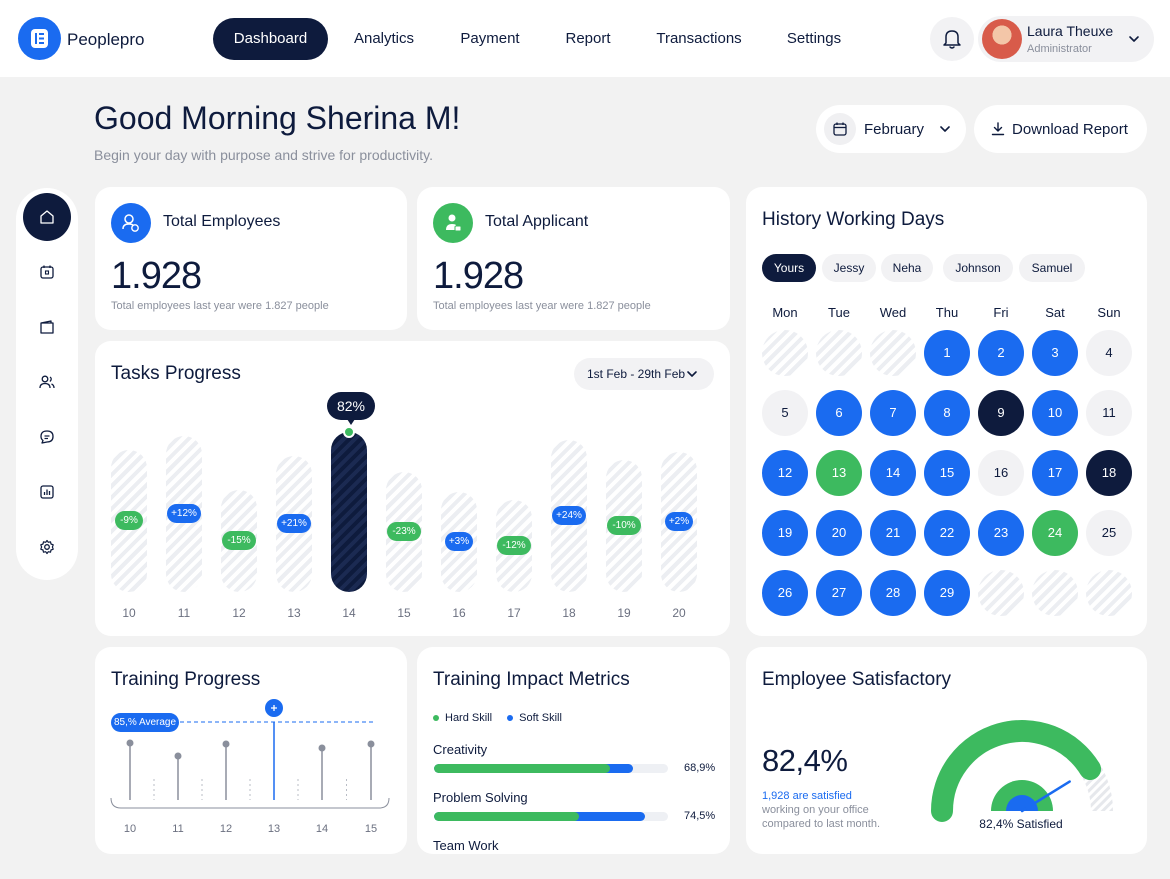  What do you see at coordinates (947, 413) in the screenshot?
I see `calendar-day: 8` at bounding box center [947, 413].